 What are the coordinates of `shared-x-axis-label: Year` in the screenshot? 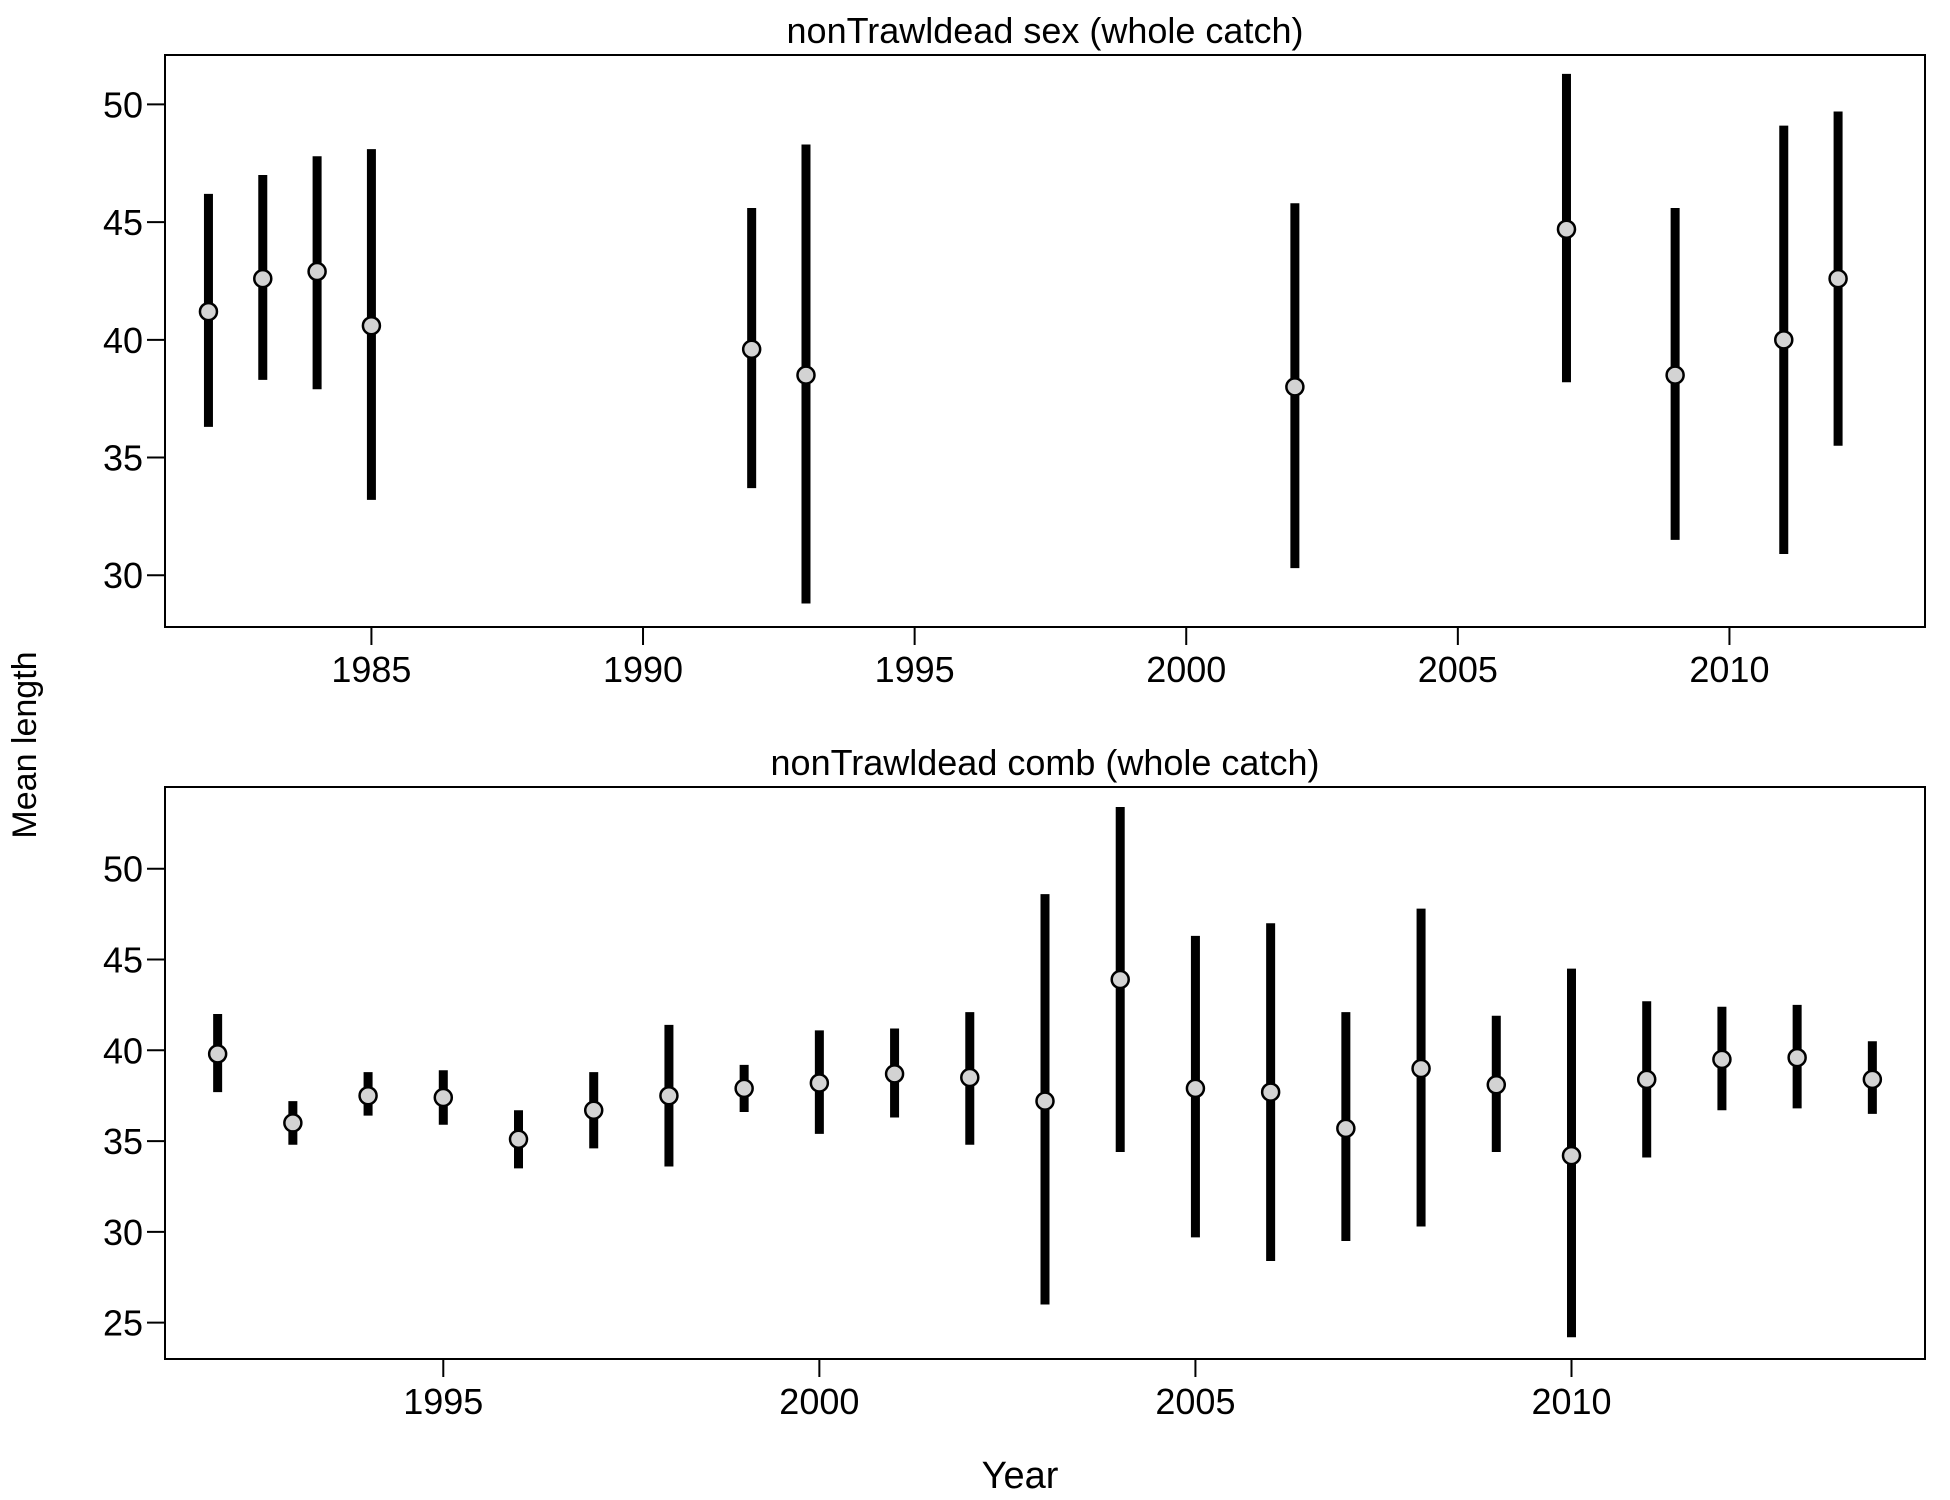 It's located at (1020, 1476).